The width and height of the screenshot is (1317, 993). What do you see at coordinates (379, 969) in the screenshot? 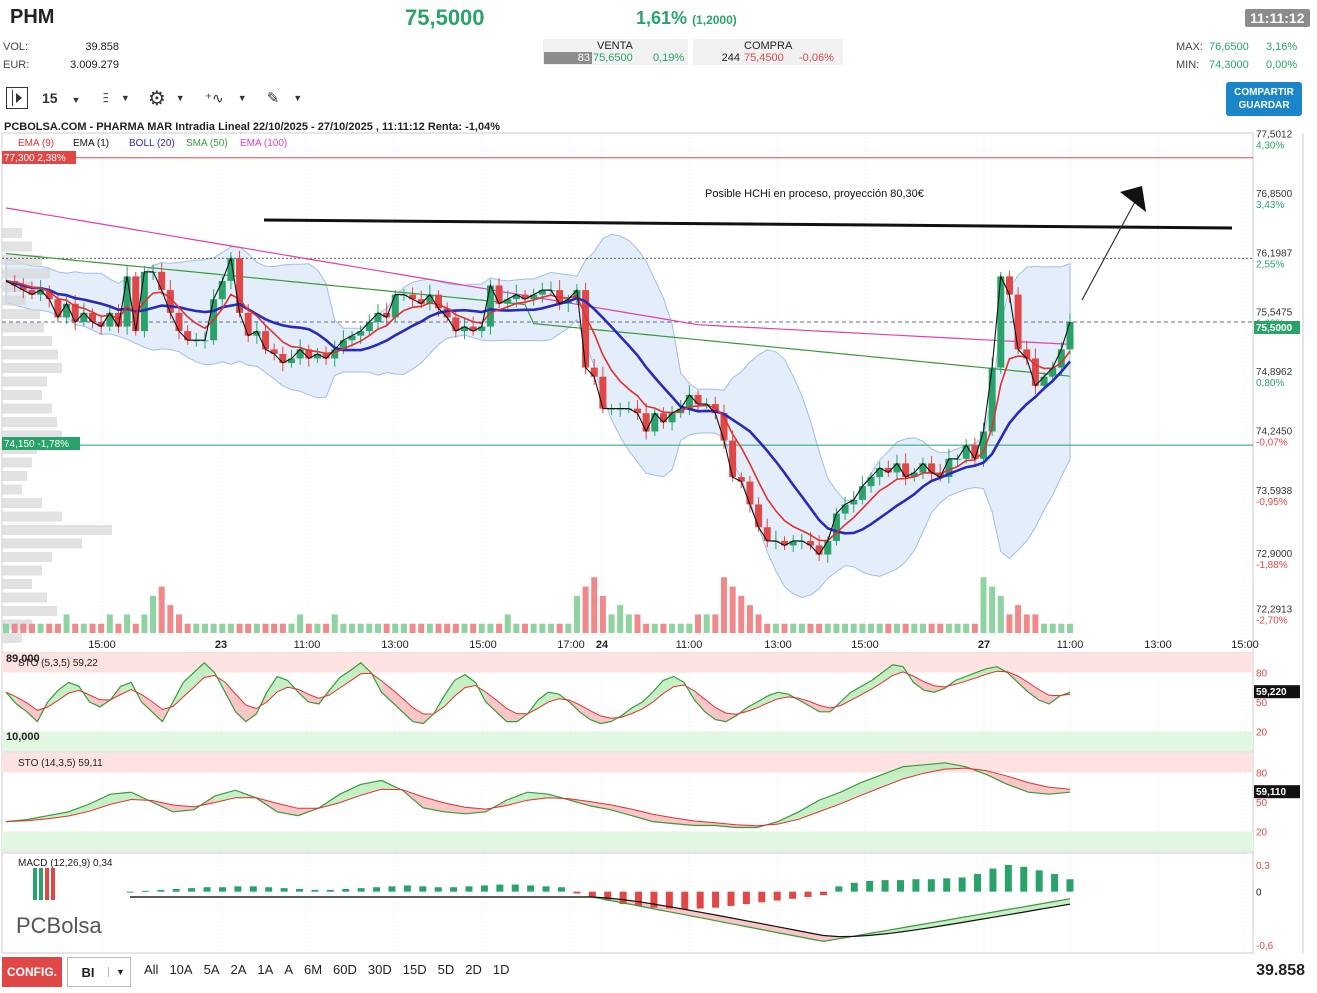
I see `range-button-30d: 30D` at bounding box center [379, 969].